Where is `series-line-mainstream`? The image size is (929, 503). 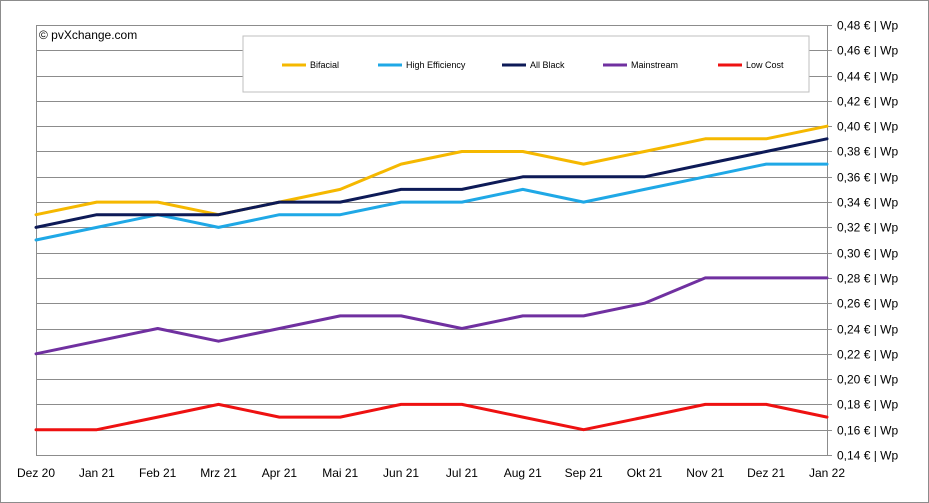
series-line-mainstream is located at coordinates (431, 316).